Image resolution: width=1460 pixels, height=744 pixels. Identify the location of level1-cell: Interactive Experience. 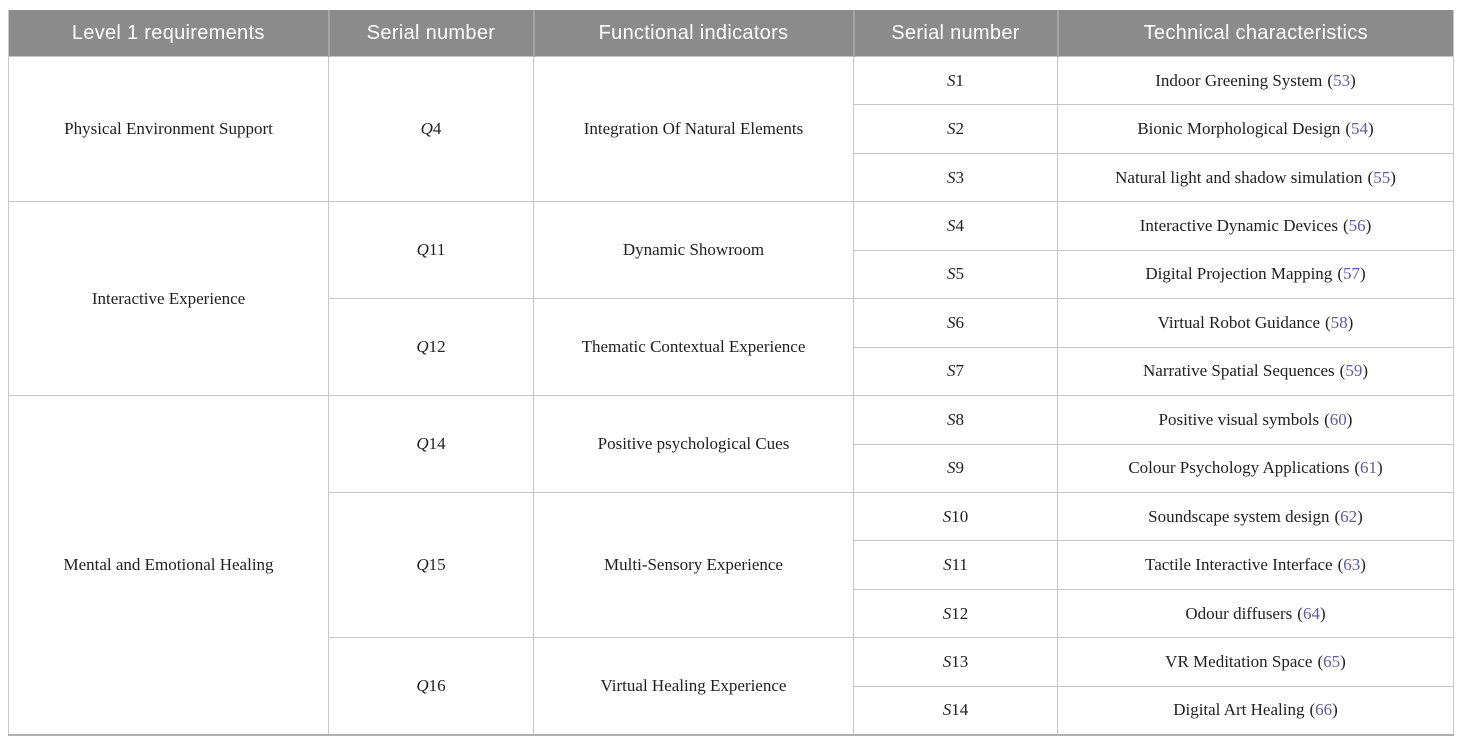
(168, 299).